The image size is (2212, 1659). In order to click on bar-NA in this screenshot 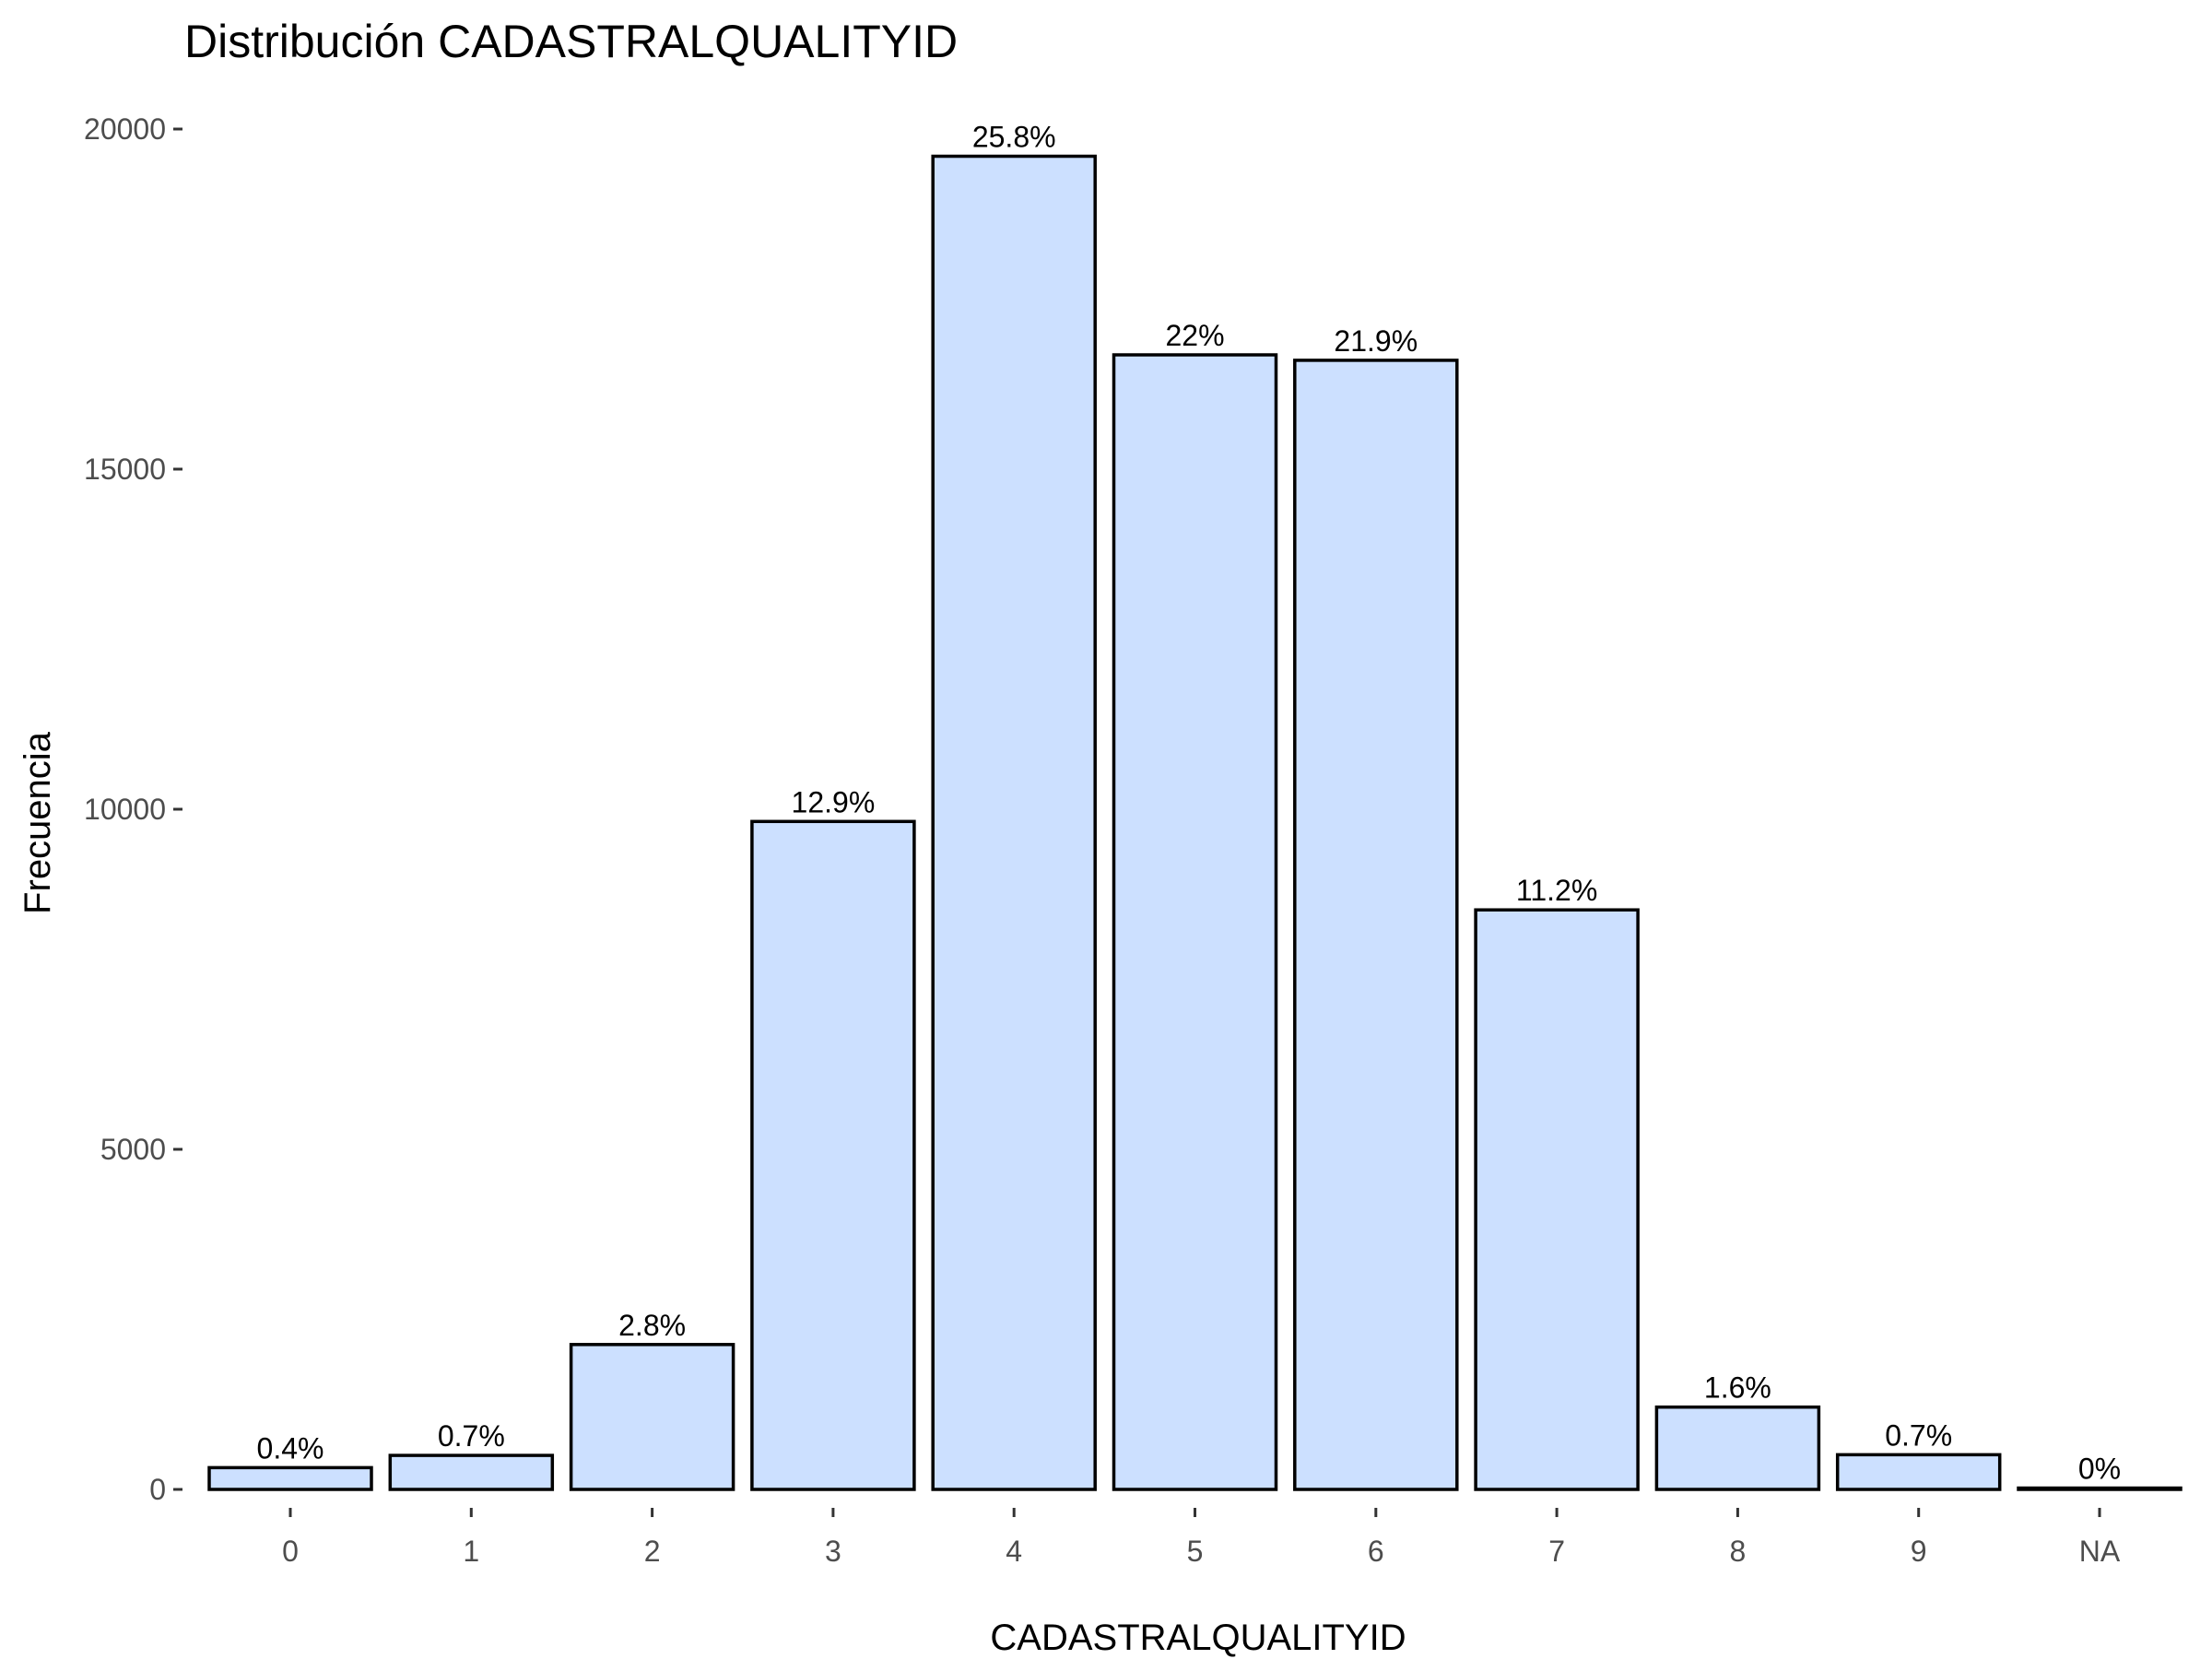, I will do `click(2100, 1488)`.